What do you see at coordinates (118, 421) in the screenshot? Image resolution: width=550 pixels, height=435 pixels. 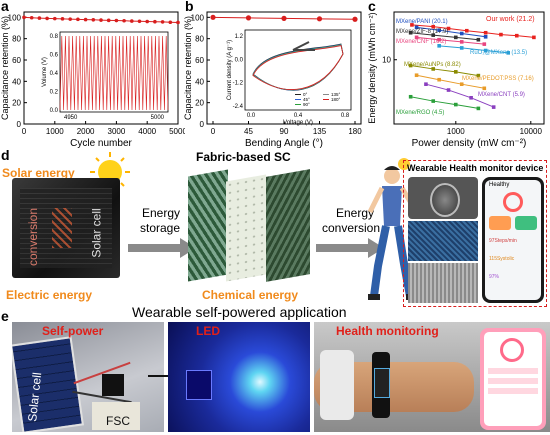 I see `fsc-label: FSC` at bounding box center [118, 421].